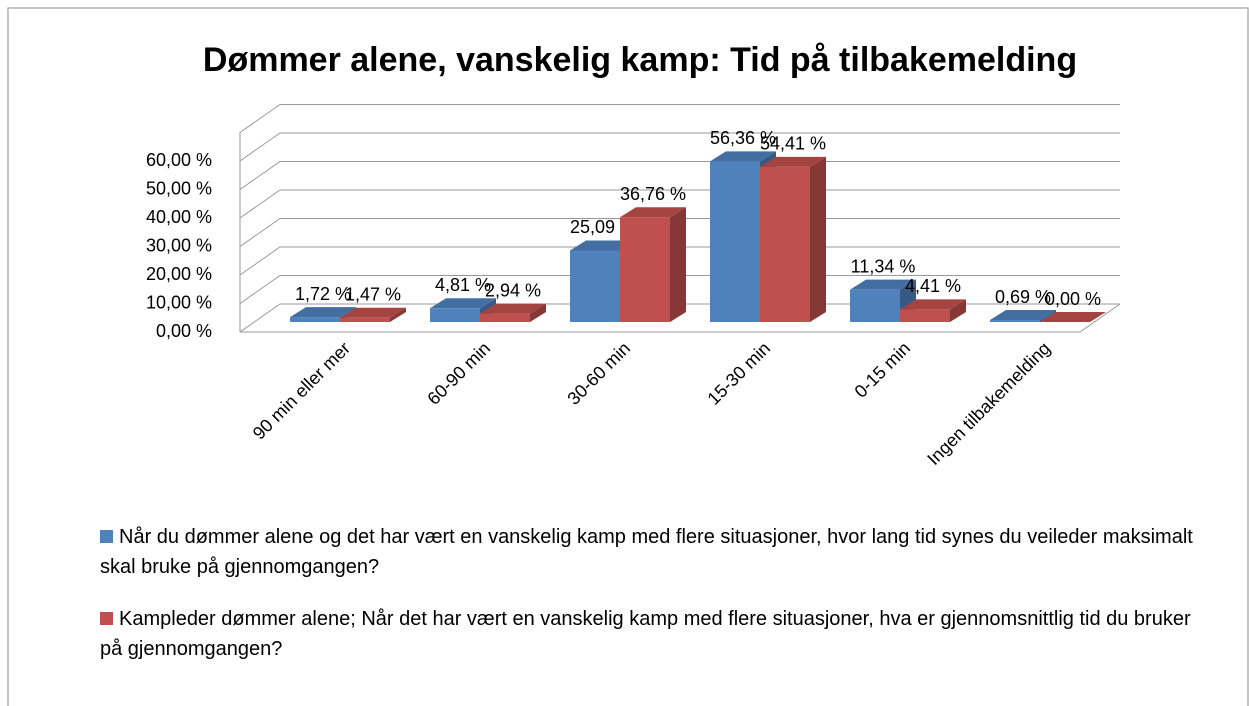 Image resolution: width=1249 pixels, height=706 pixels. Describe the element at coordinates (301, 390) in the screenshot. I see `x-tick-label: 90 min eller mer` at that location.